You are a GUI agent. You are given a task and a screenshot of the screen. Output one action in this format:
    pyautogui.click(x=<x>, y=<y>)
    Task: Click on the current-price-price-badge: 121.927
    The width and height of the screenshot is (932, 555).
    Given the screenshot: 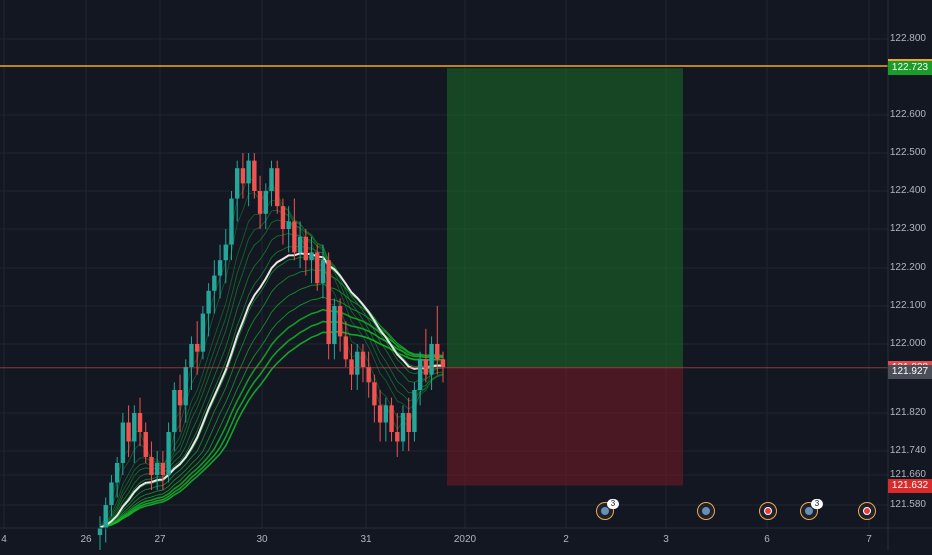 What is the action you would take?
    pyautogui.click(x=910, y=371)
    